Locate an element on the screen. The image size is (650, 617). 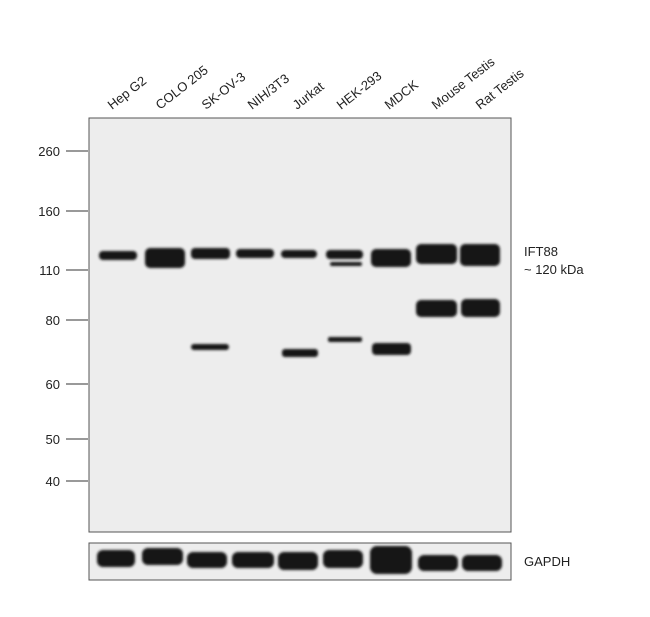
marker-label: 60 is located at coordinates (53, 384).